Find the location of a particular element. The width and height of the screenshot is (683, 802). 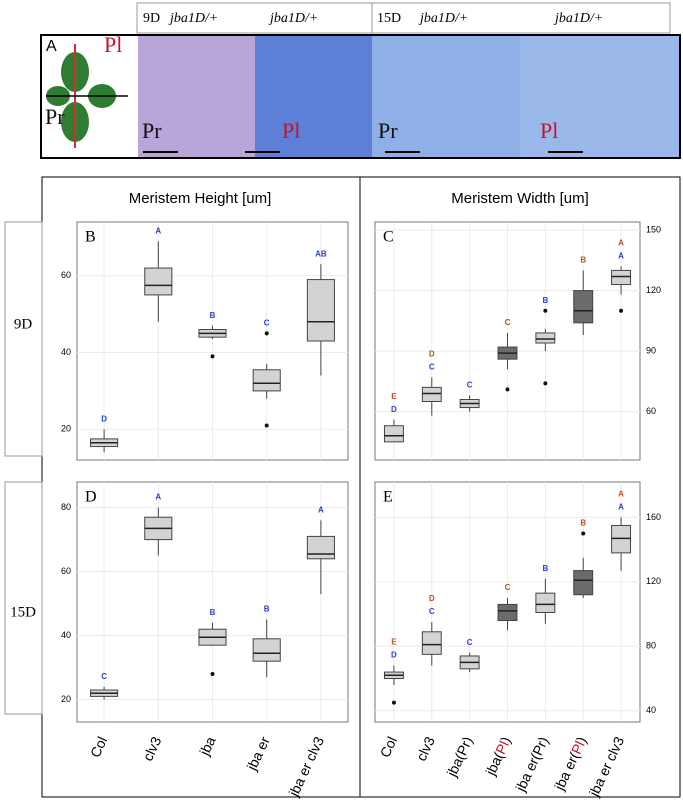

micrograph is located at coordinates (196, 96).